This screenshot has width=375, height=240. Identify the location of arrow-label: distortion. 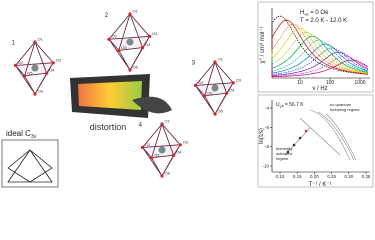
(108, 127).